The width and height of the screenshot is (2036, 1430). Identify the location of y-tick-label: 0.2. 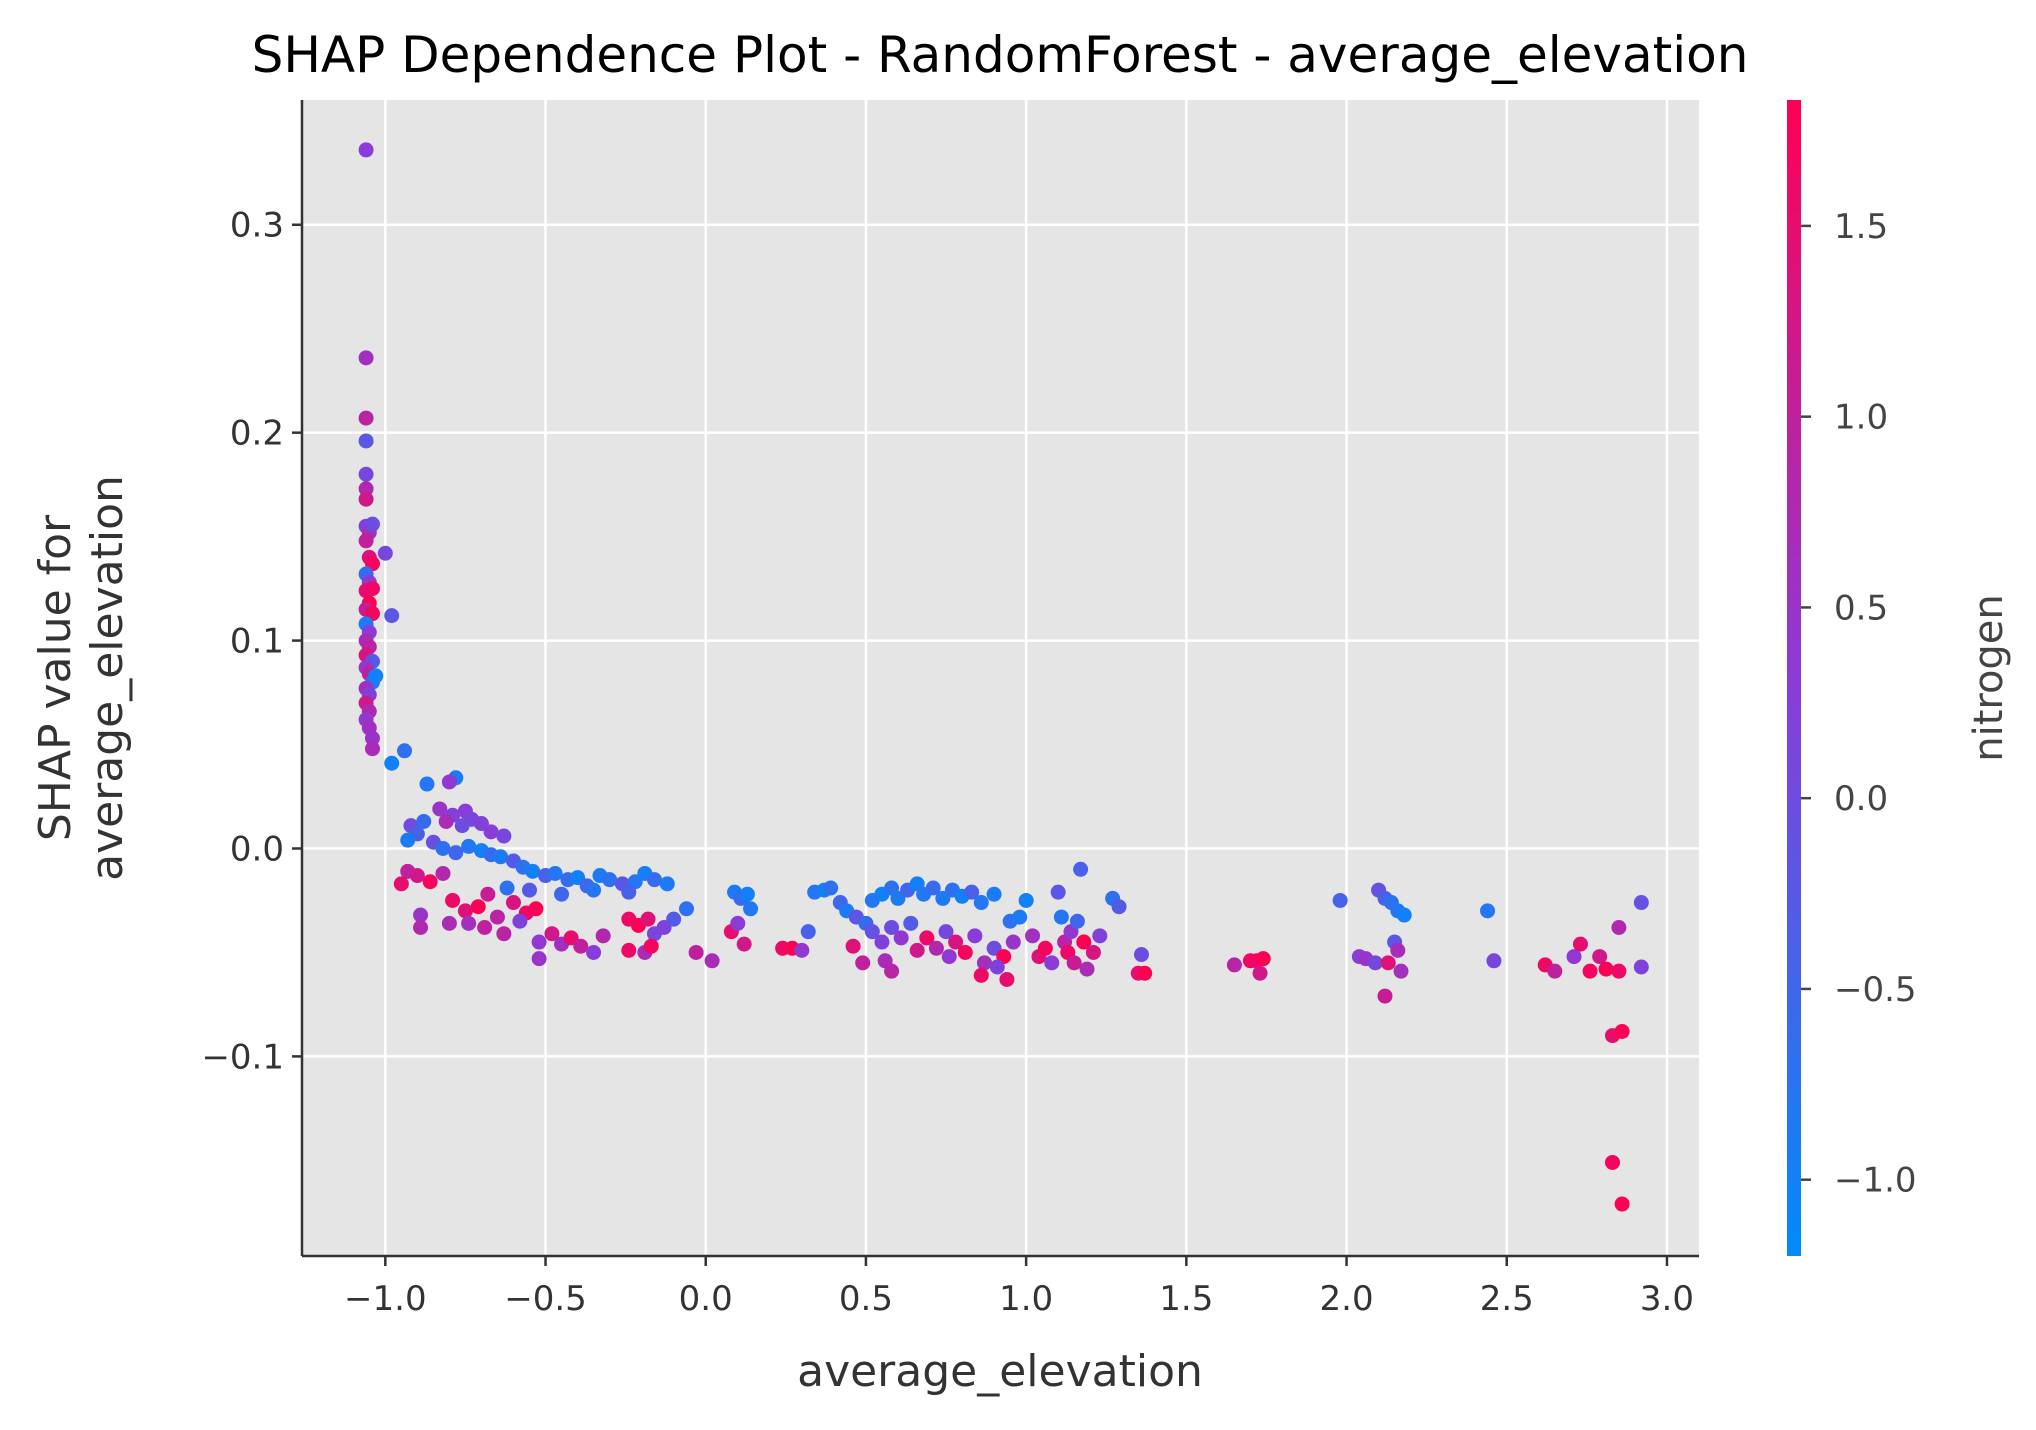
(257, 434).